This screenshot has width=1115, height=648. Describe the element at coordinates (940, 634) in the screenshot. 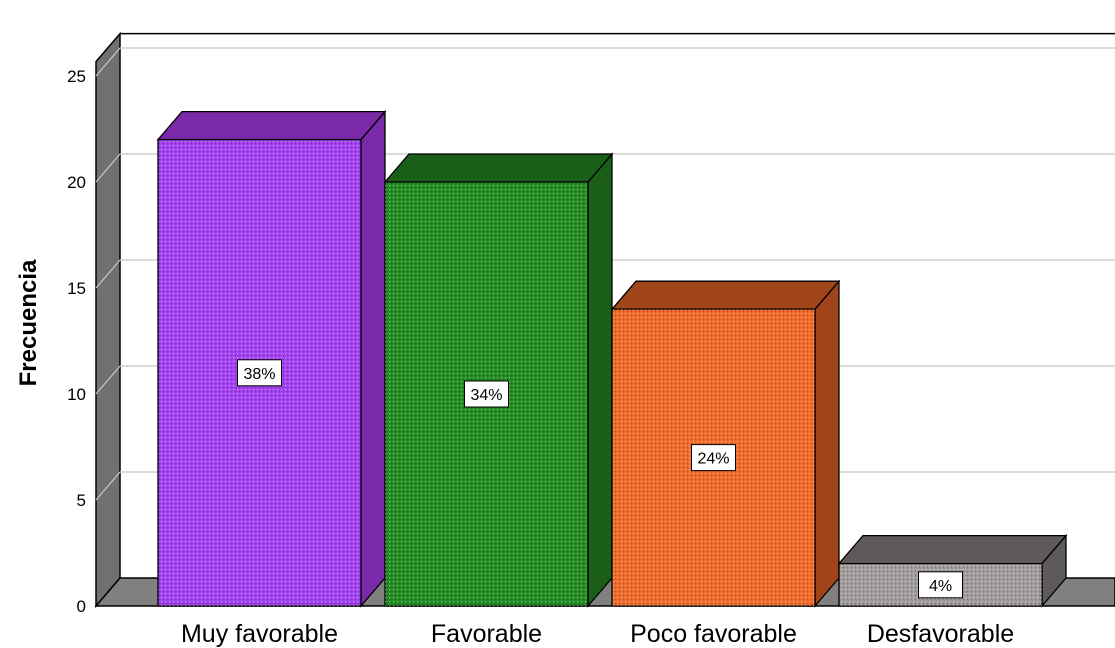

I see `category-label: Desfavorable` at that location.